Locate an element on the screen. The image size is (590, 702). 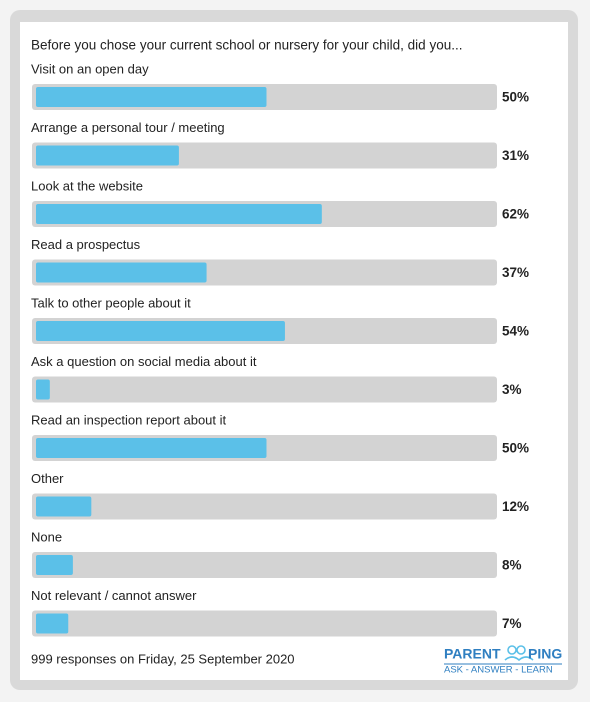
value-label: 7% is located at coordinates (512, 623).